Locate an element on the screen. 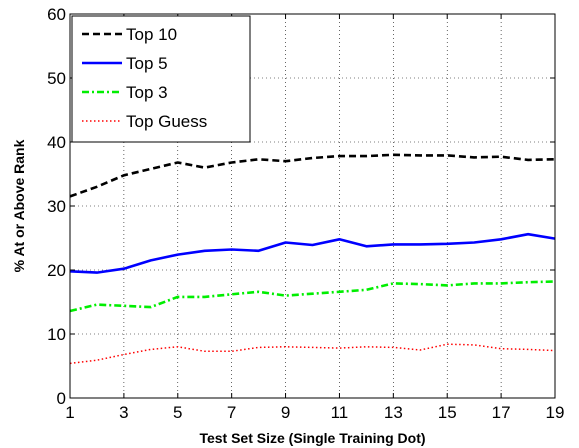 The image size is (579, 448). x-tick-label: 1 is located at coordinates (69, 412).